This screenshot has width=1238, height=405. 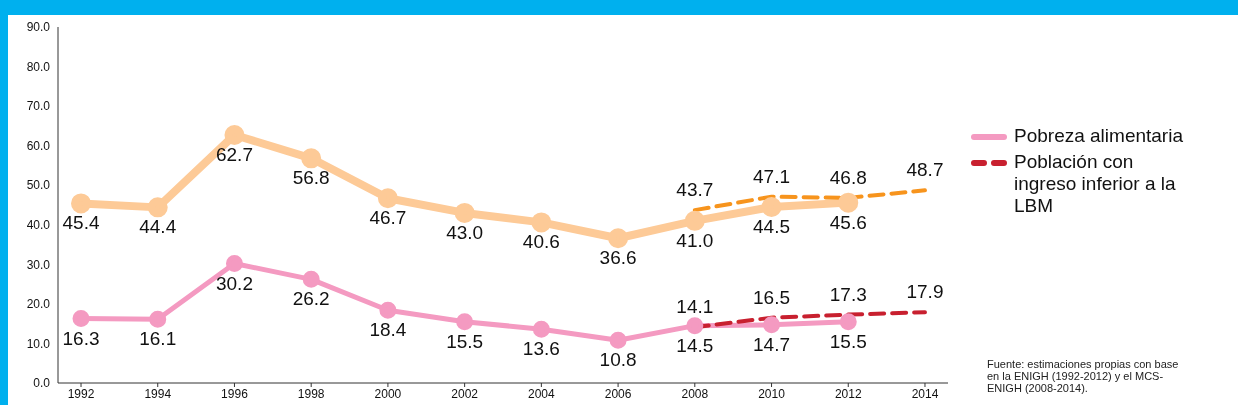 What do you see at coordinates (695, 240) in the screenshot?
I see `data-label: 41.0` at bounding box center [695, 240].